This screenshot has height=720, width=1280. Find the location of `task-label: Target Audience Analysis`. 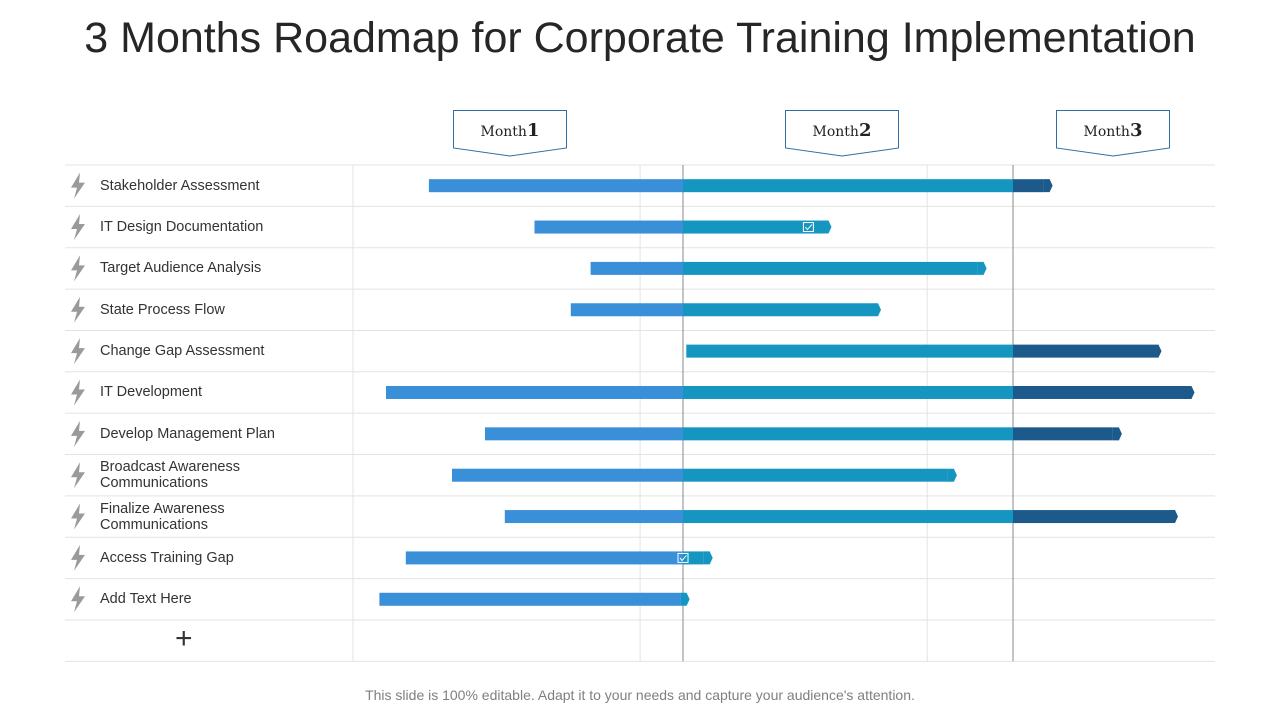

task-label: Target Audience Analysis is located at coordinates (181, 268).